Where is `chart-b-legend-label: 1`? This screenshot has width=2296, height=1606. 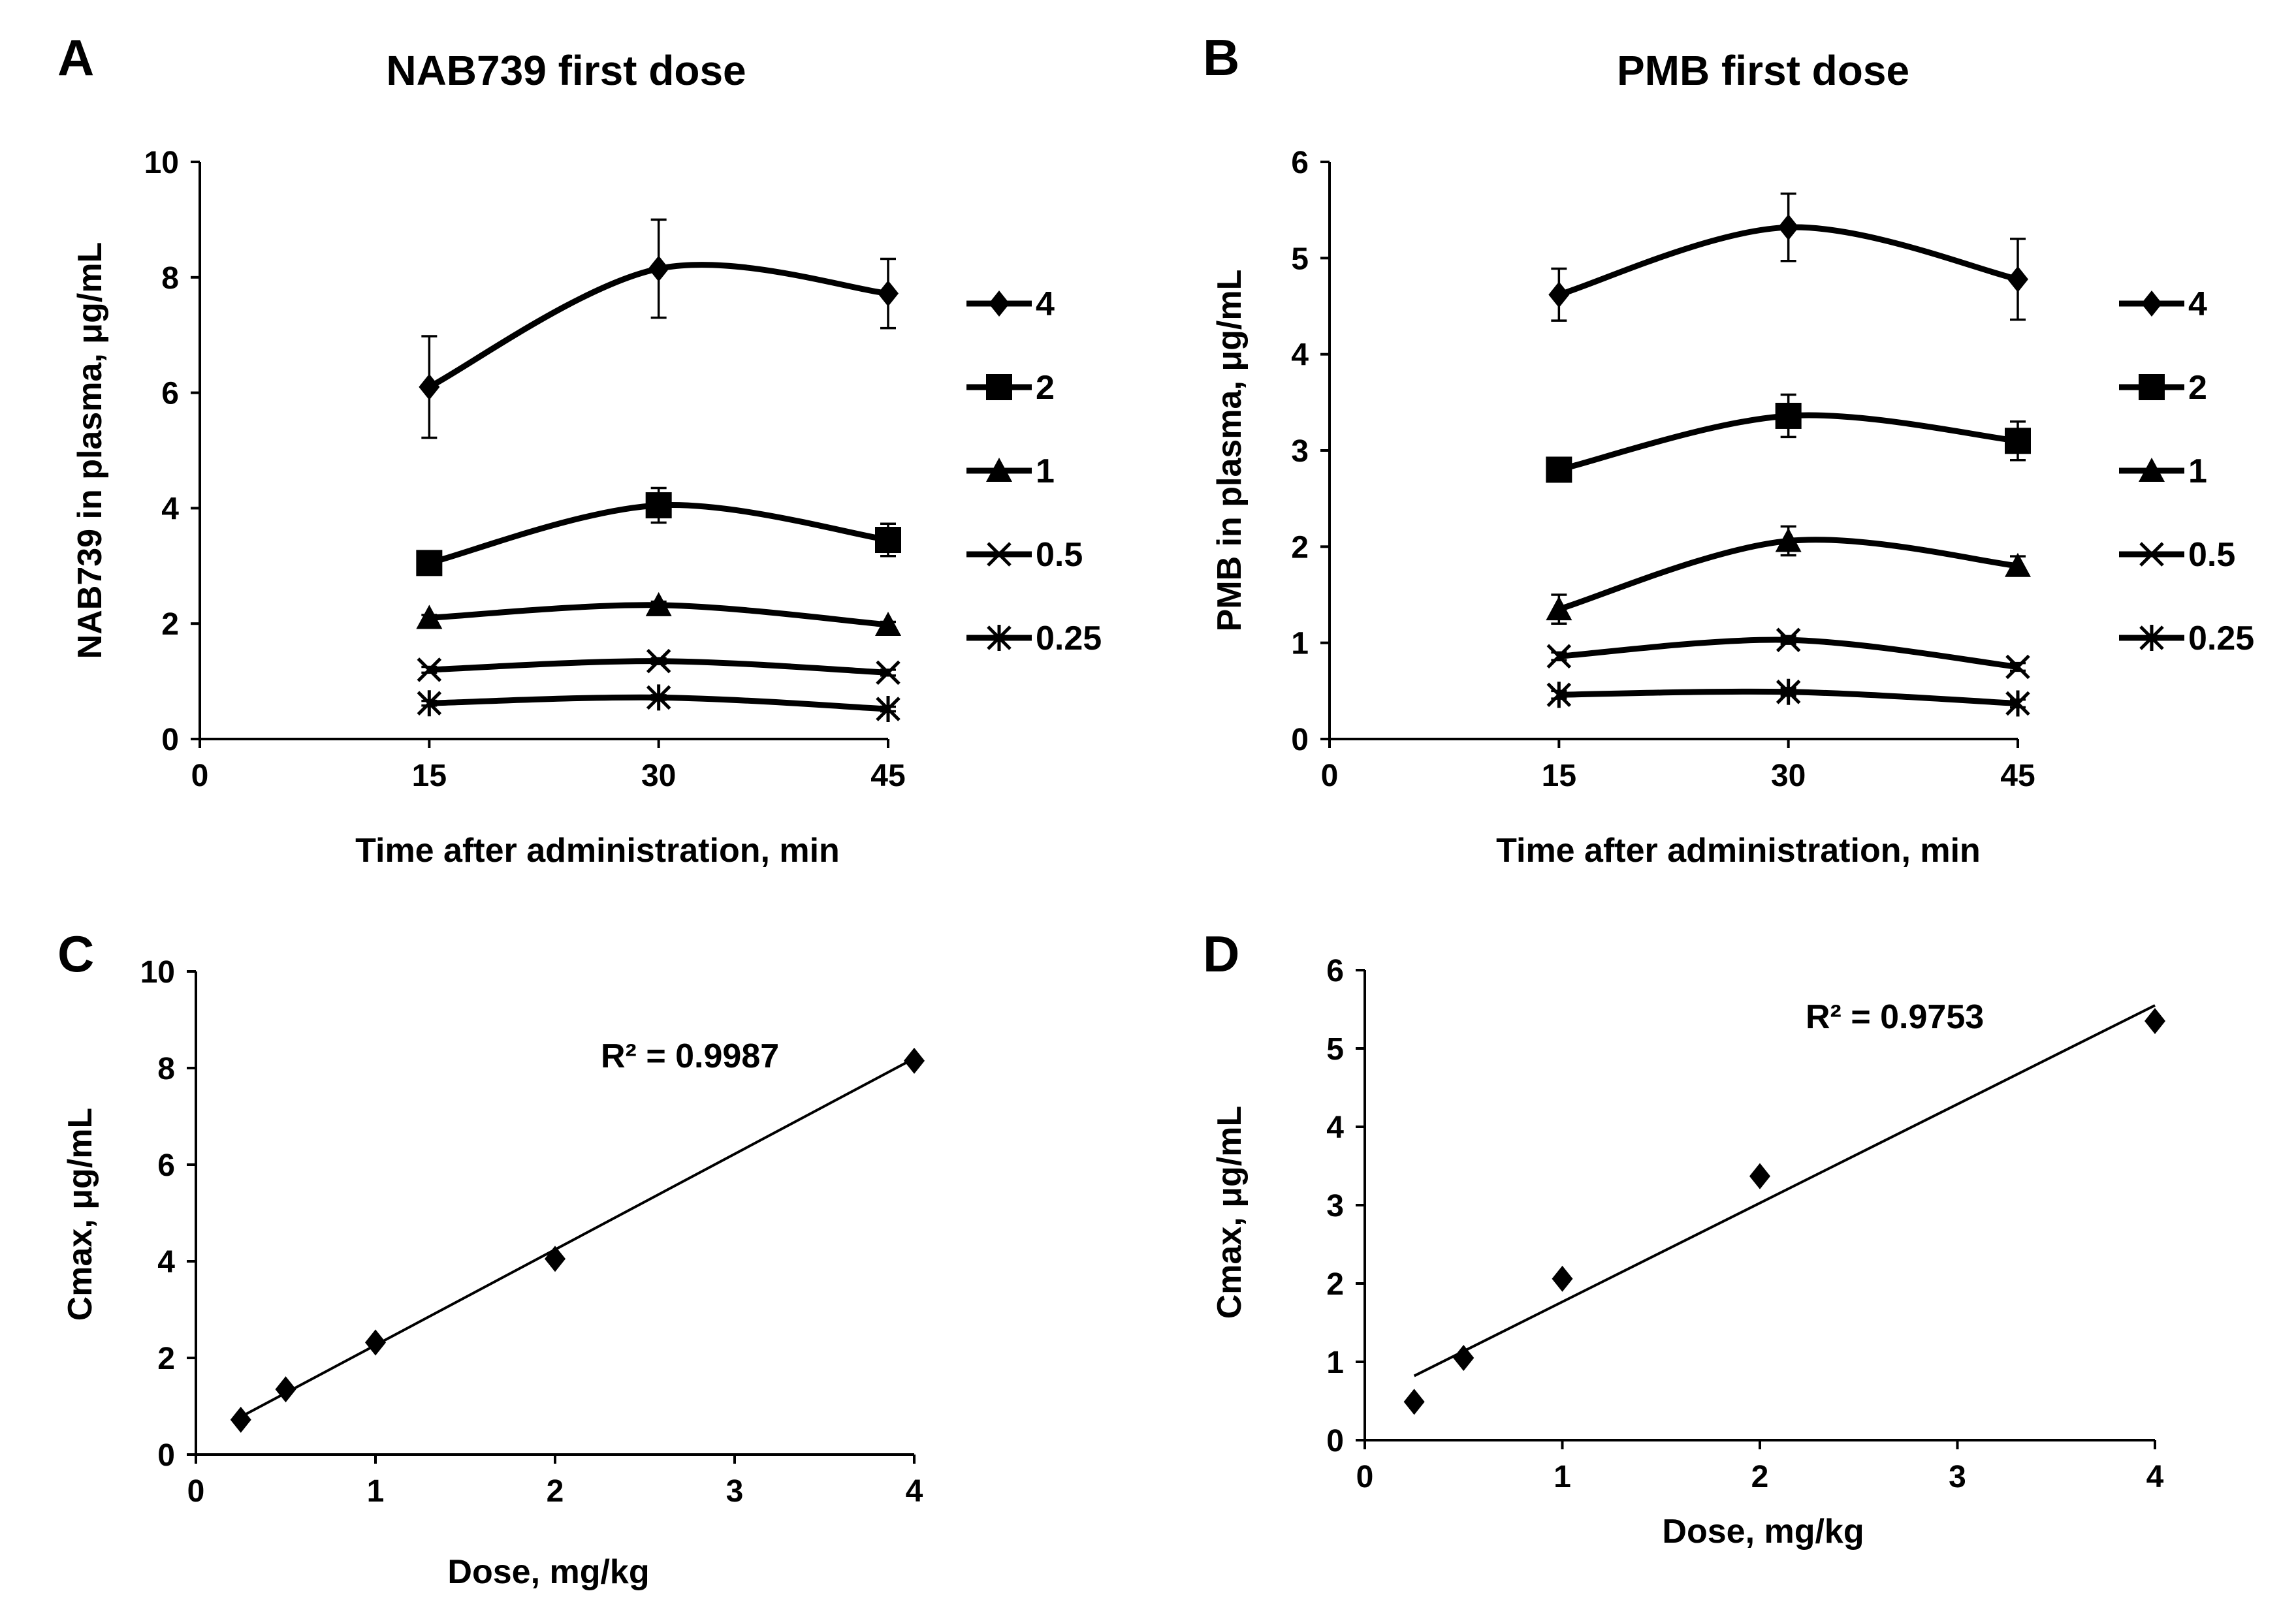
chart-b-legend-label: 1 is located at coordinates (2197, 471).